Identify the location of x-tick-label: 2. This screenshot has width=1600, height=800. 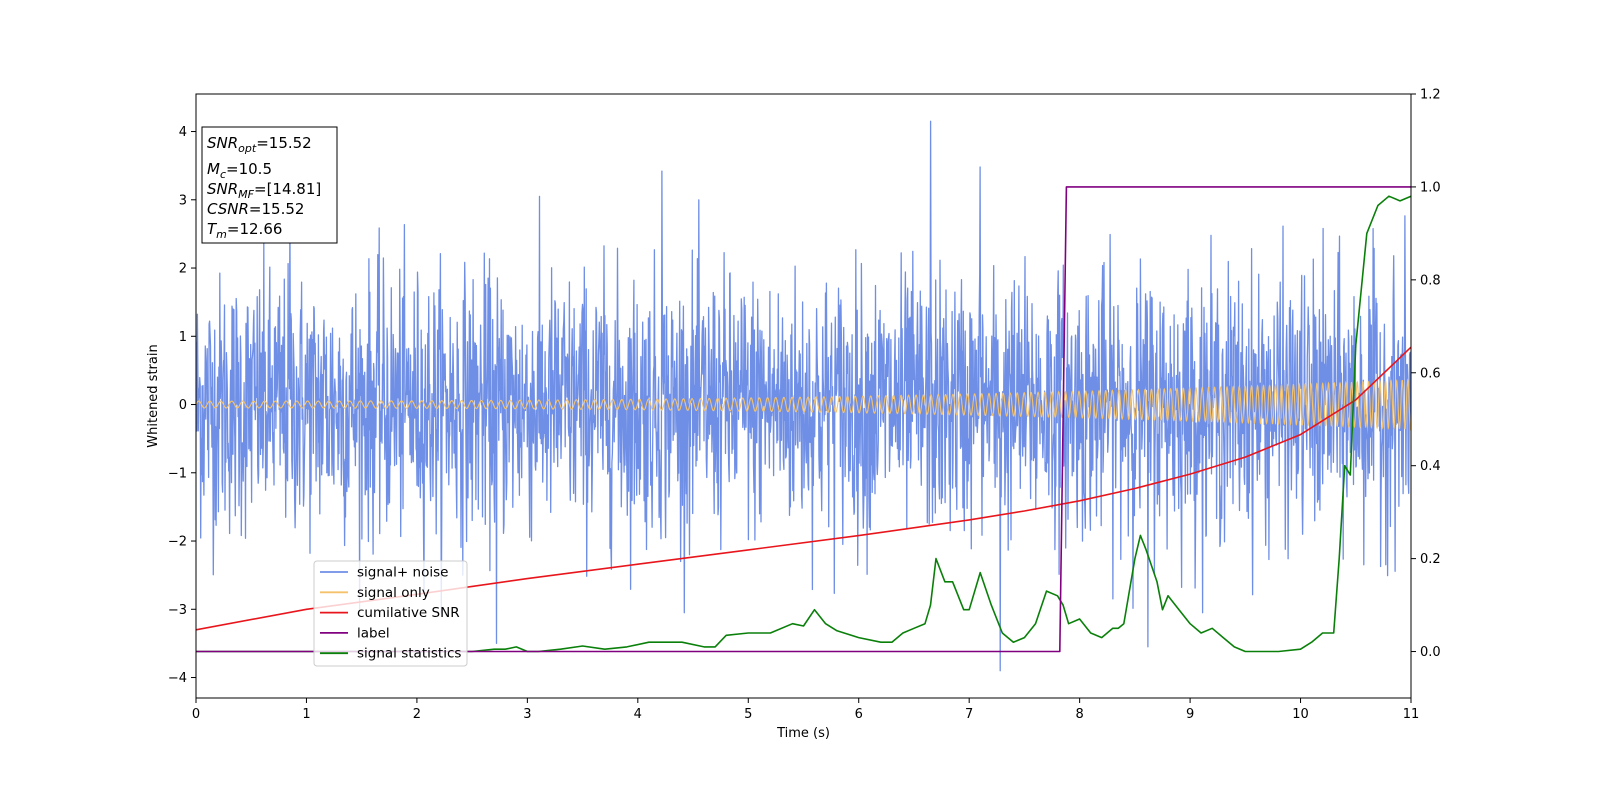
(417, 714).